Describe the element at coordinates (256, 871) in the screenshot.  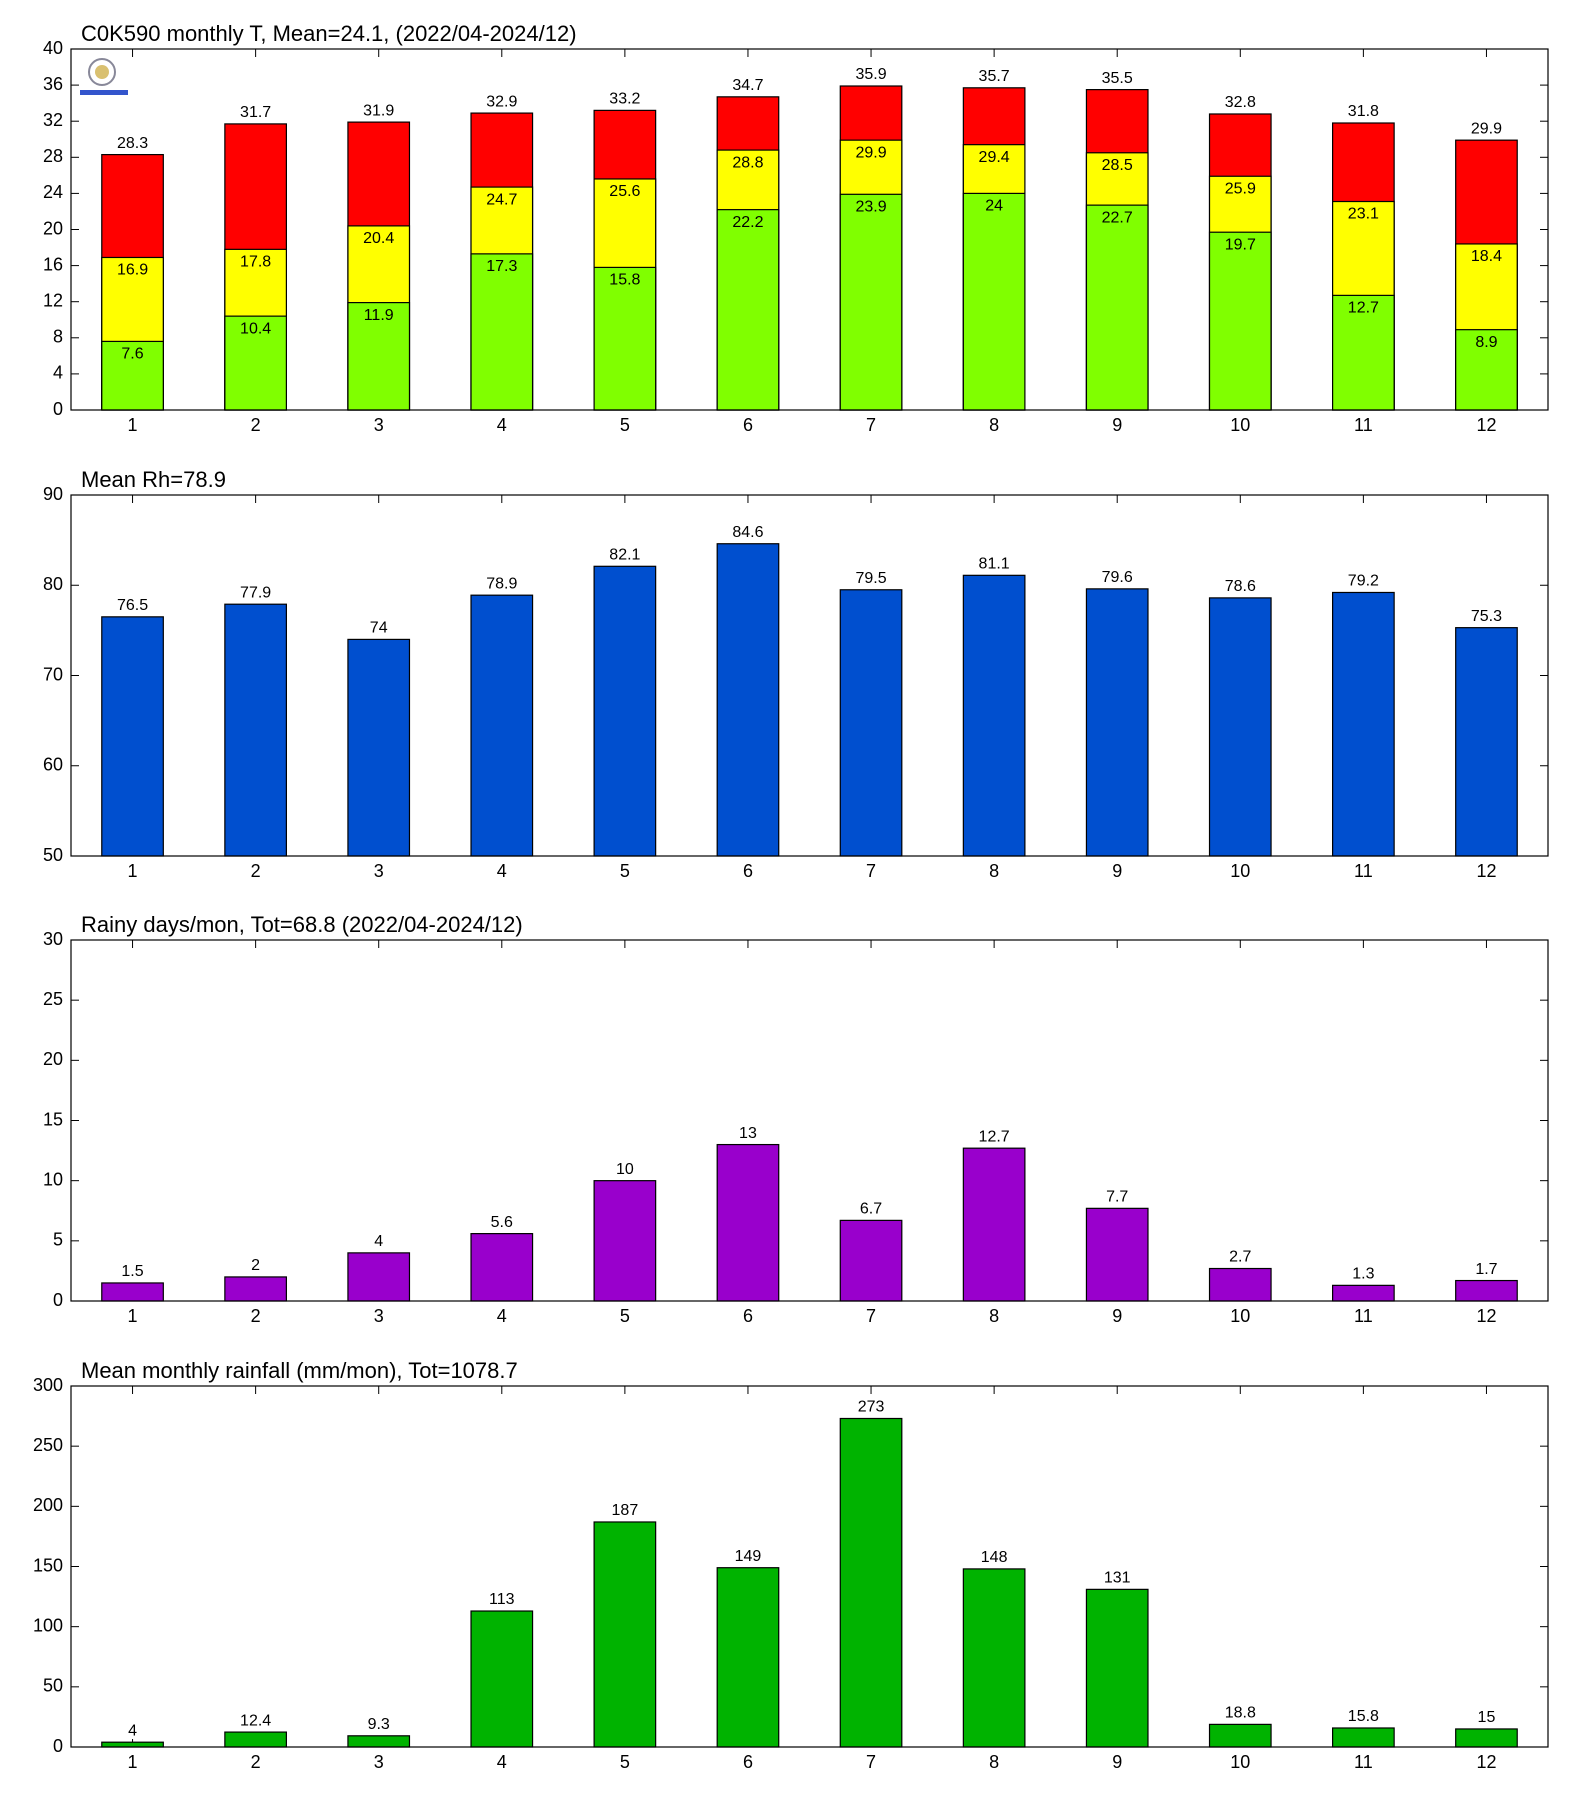
I see `x-tick-label: 2` at that location.